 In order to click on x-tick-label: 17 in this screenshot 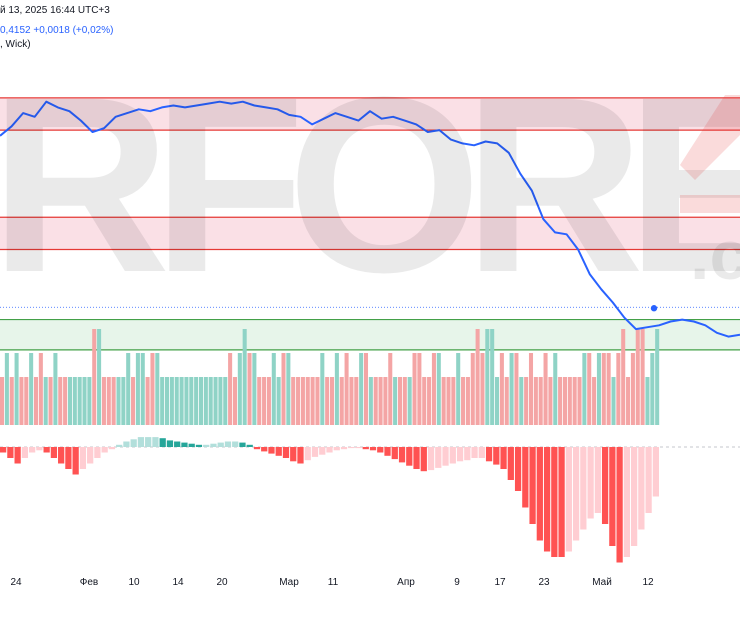, I will do `click(500, 582)`.